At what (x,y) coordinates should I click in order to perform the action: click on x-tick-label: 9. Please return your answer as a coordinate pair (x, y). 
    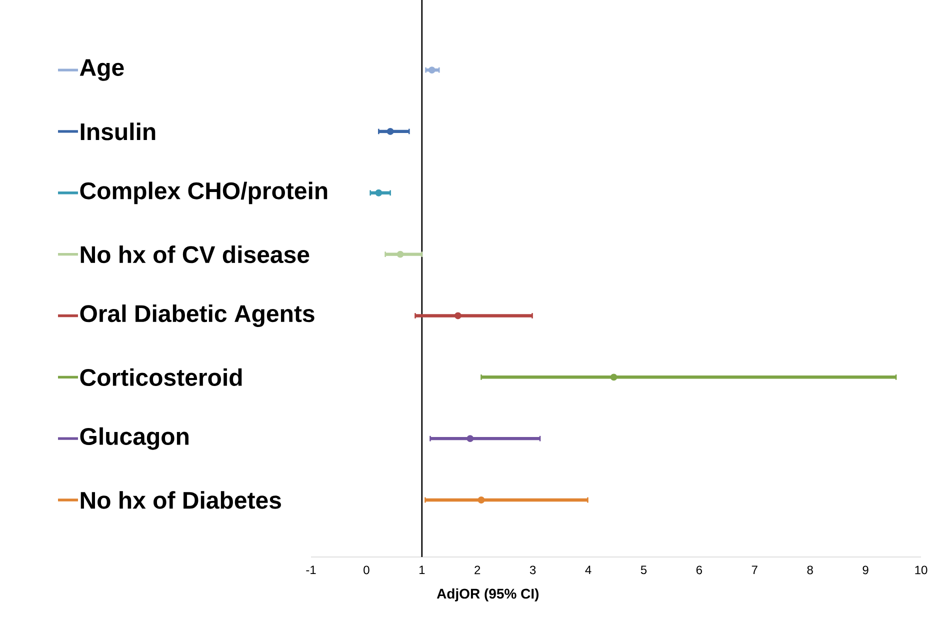
    Looking at the image, I should click on (865, 570).